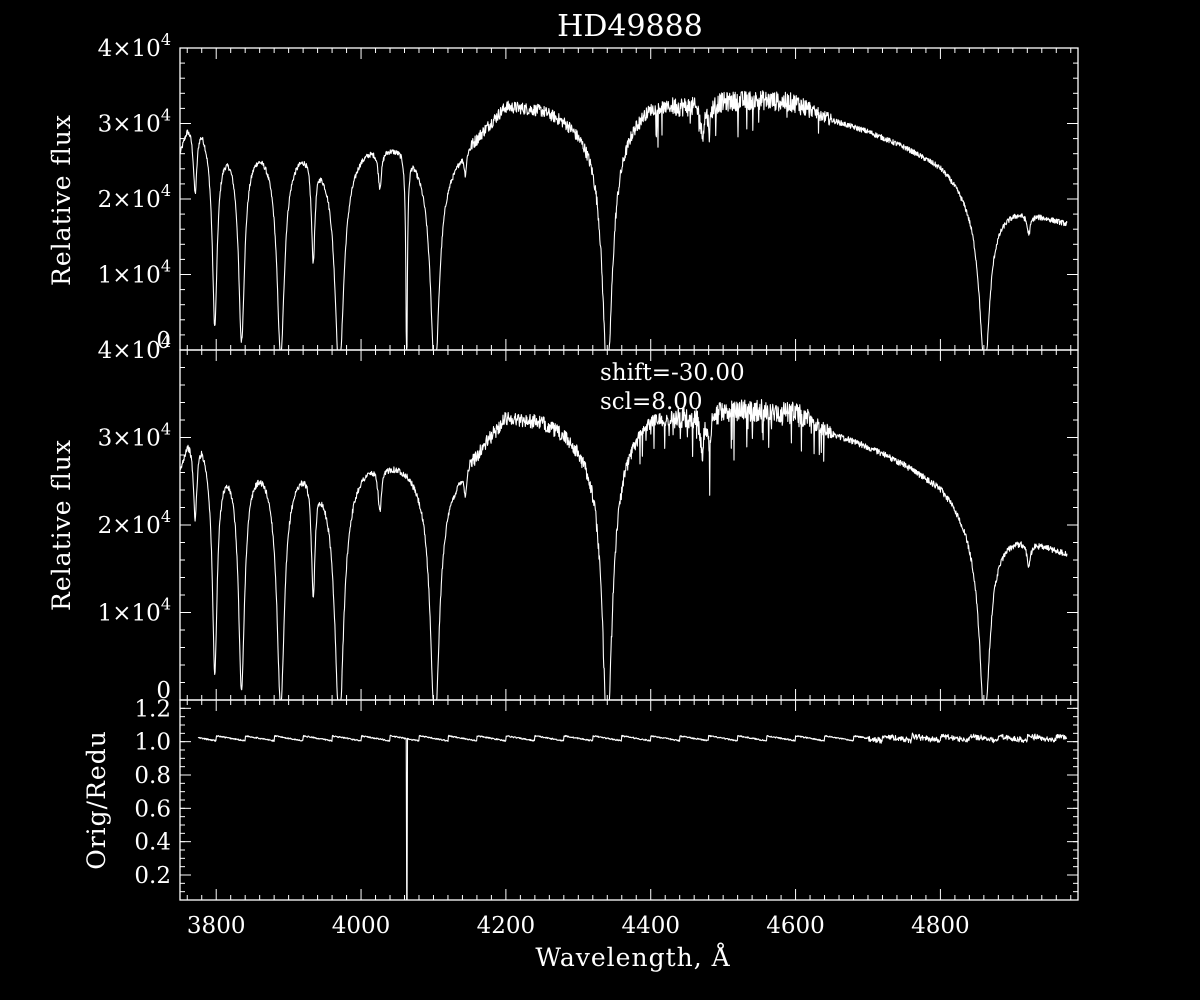 The image size is (1200, 1000). I want to click on ratio-line, so click(632, 816).